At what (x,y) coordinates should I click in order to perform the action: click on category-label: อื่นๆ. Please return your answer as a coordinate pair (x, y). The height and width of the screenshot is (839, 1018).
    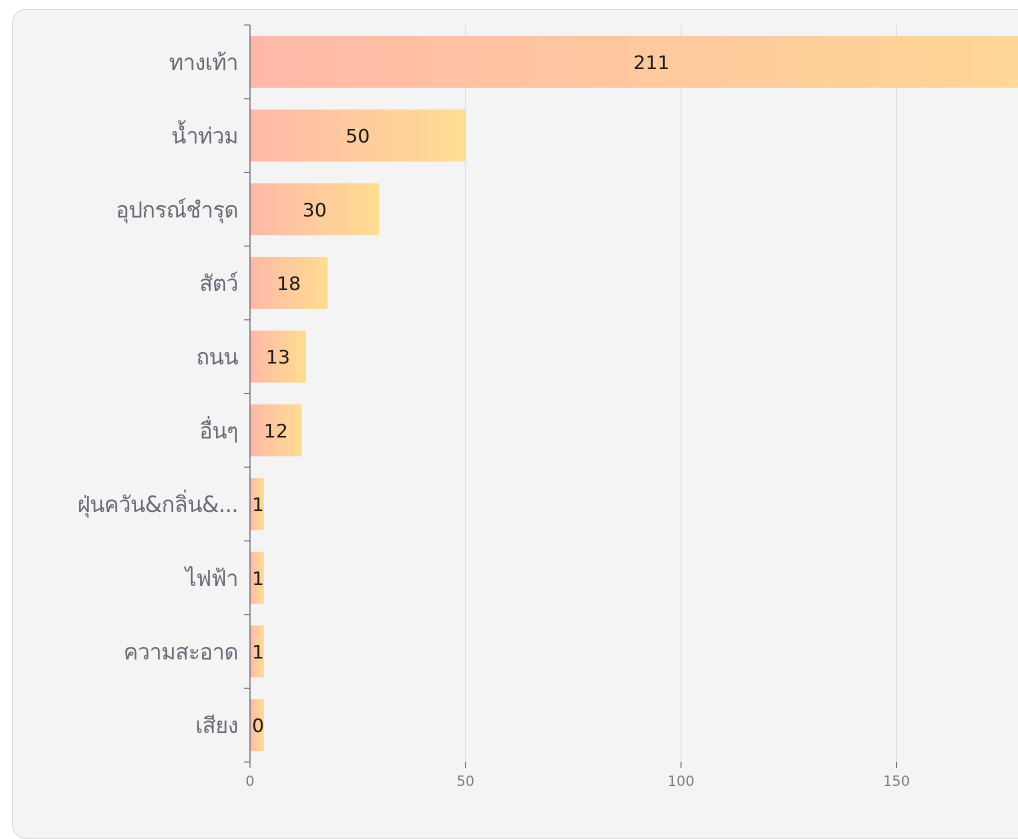
    Looking at the image, I should click on (218, 429).